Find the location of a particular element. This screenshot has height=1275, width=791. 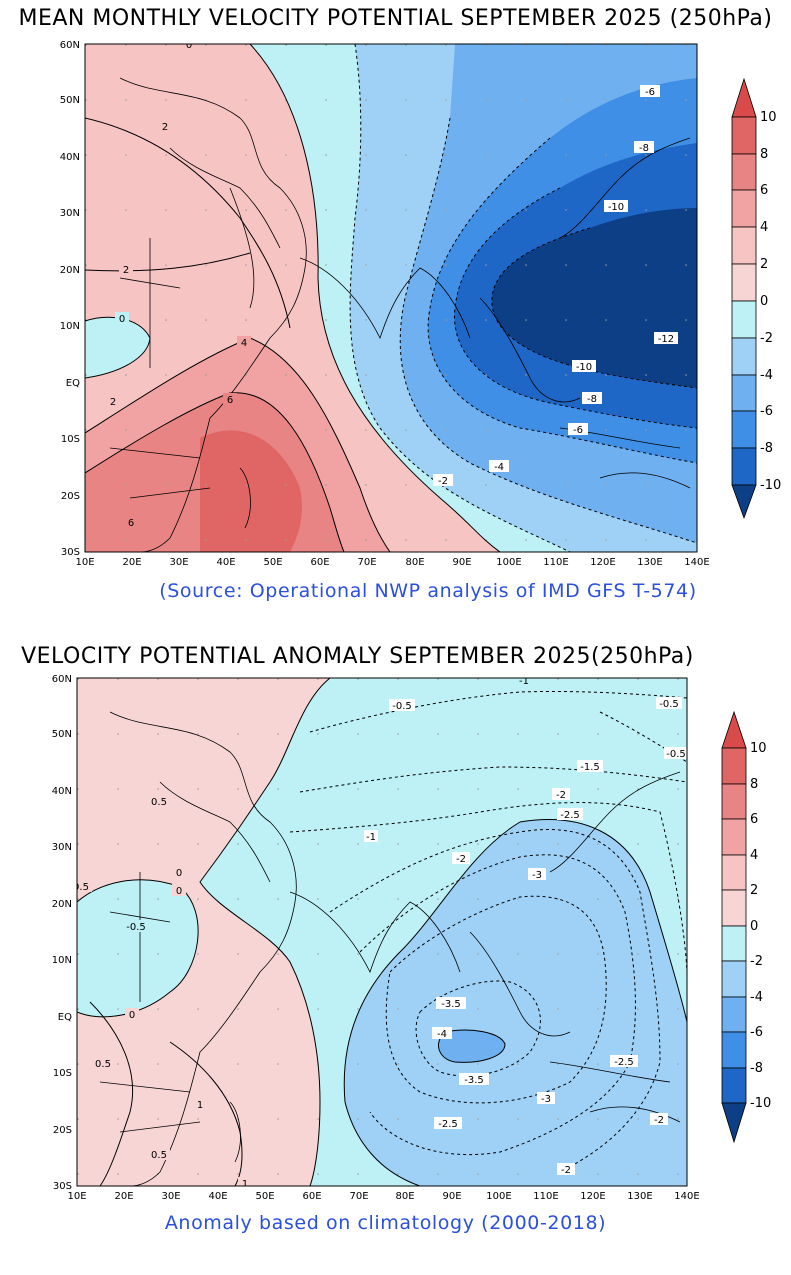

svg-text: 30S is located at coordinates (70, 552).